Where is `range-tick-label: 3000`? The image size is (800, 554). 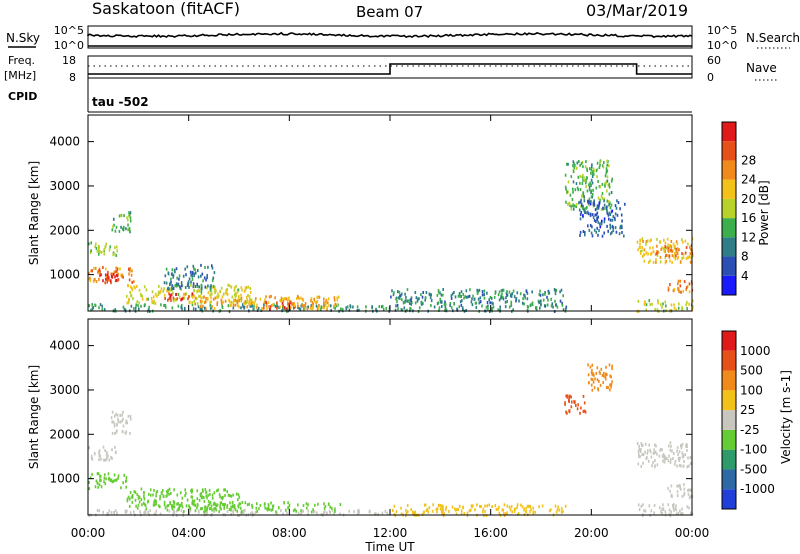 range-tick-label: 3000 is located at coordinates (64, 186).